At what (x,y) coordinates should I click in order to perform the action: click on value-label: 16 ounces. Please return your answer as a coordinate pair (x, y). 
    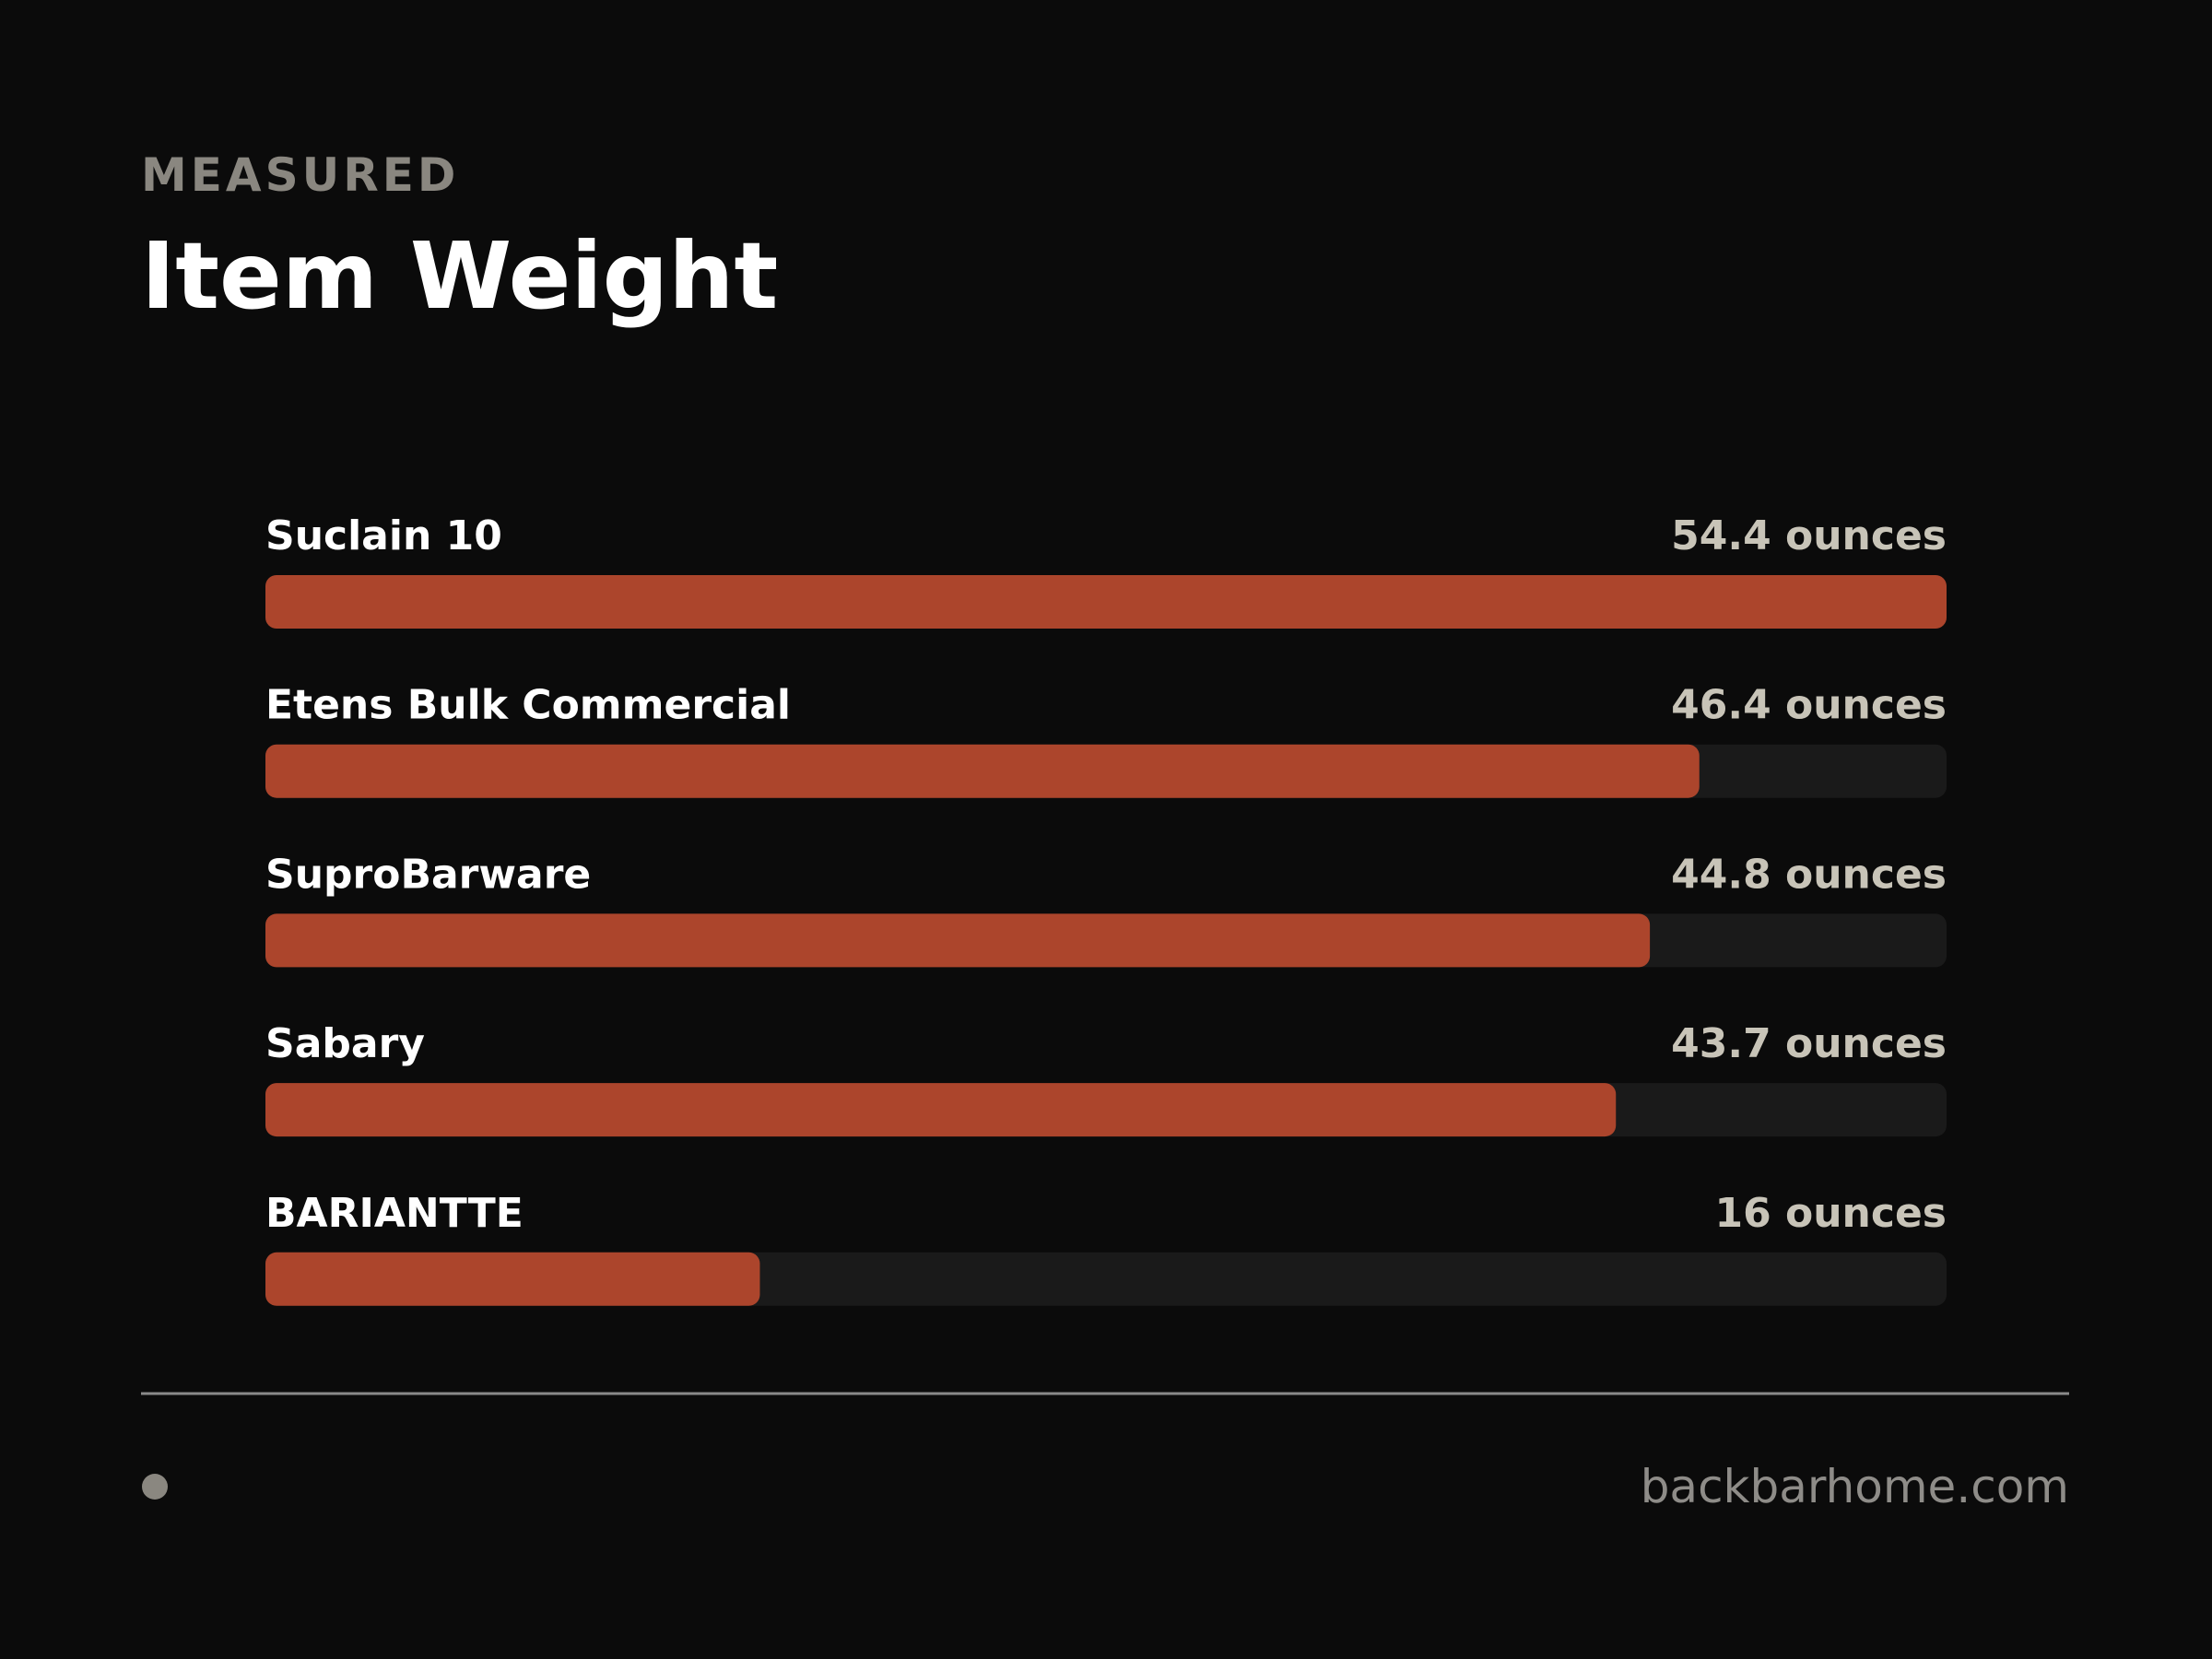
    Looking at the image, I should click on (1830, 1213).